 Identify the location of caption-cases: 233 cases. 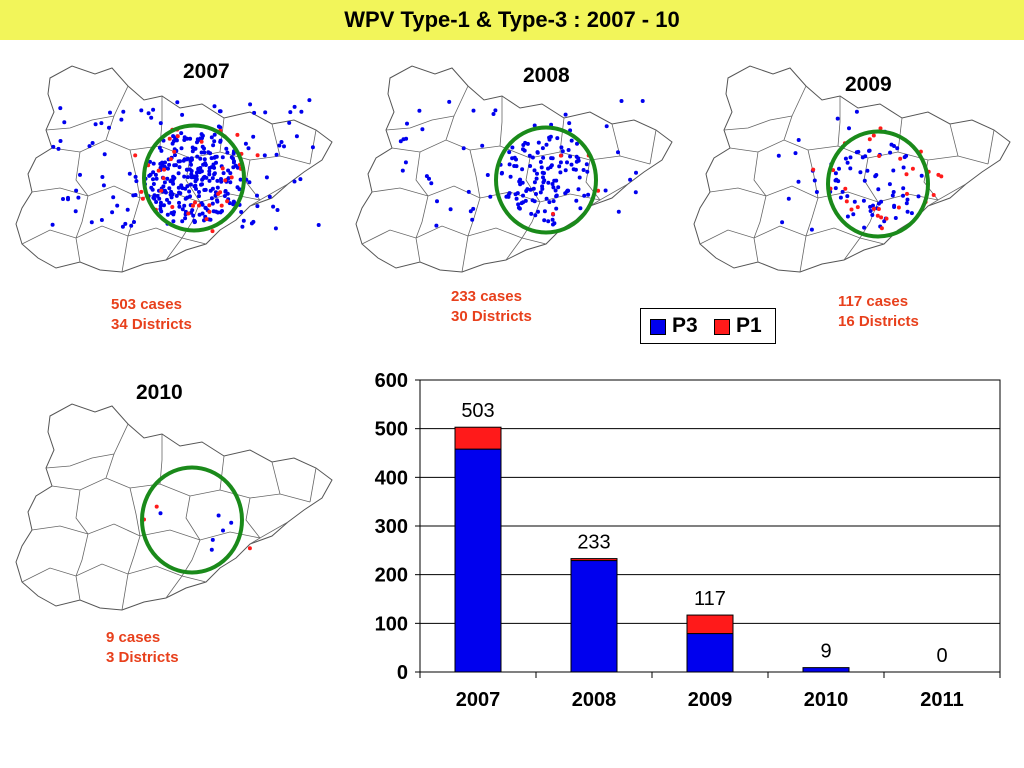
(486, 296).